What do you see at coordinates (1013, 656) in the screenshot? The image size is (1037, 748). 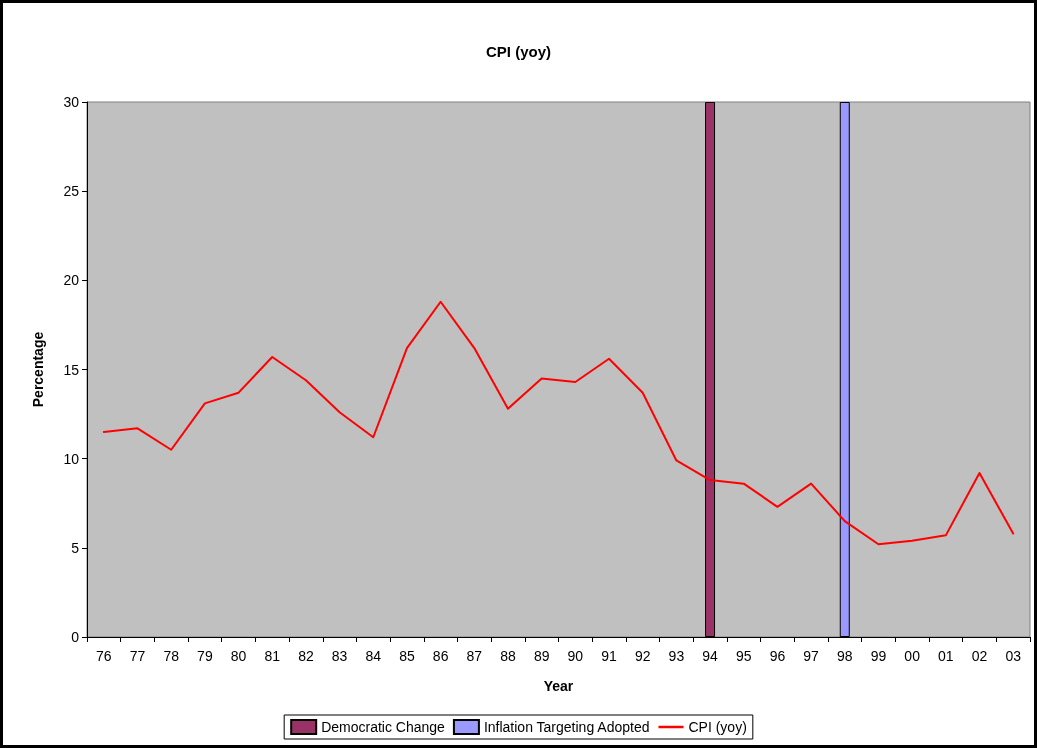 I see `x-tick-label: 03` at bounding box center [1013, 656].